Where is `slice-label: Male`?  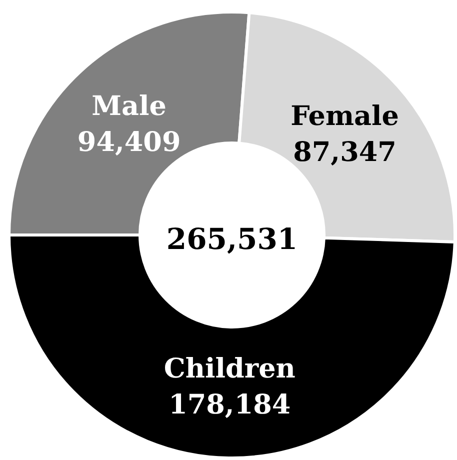 slice-label: Male is located at coordinates (129, 106).